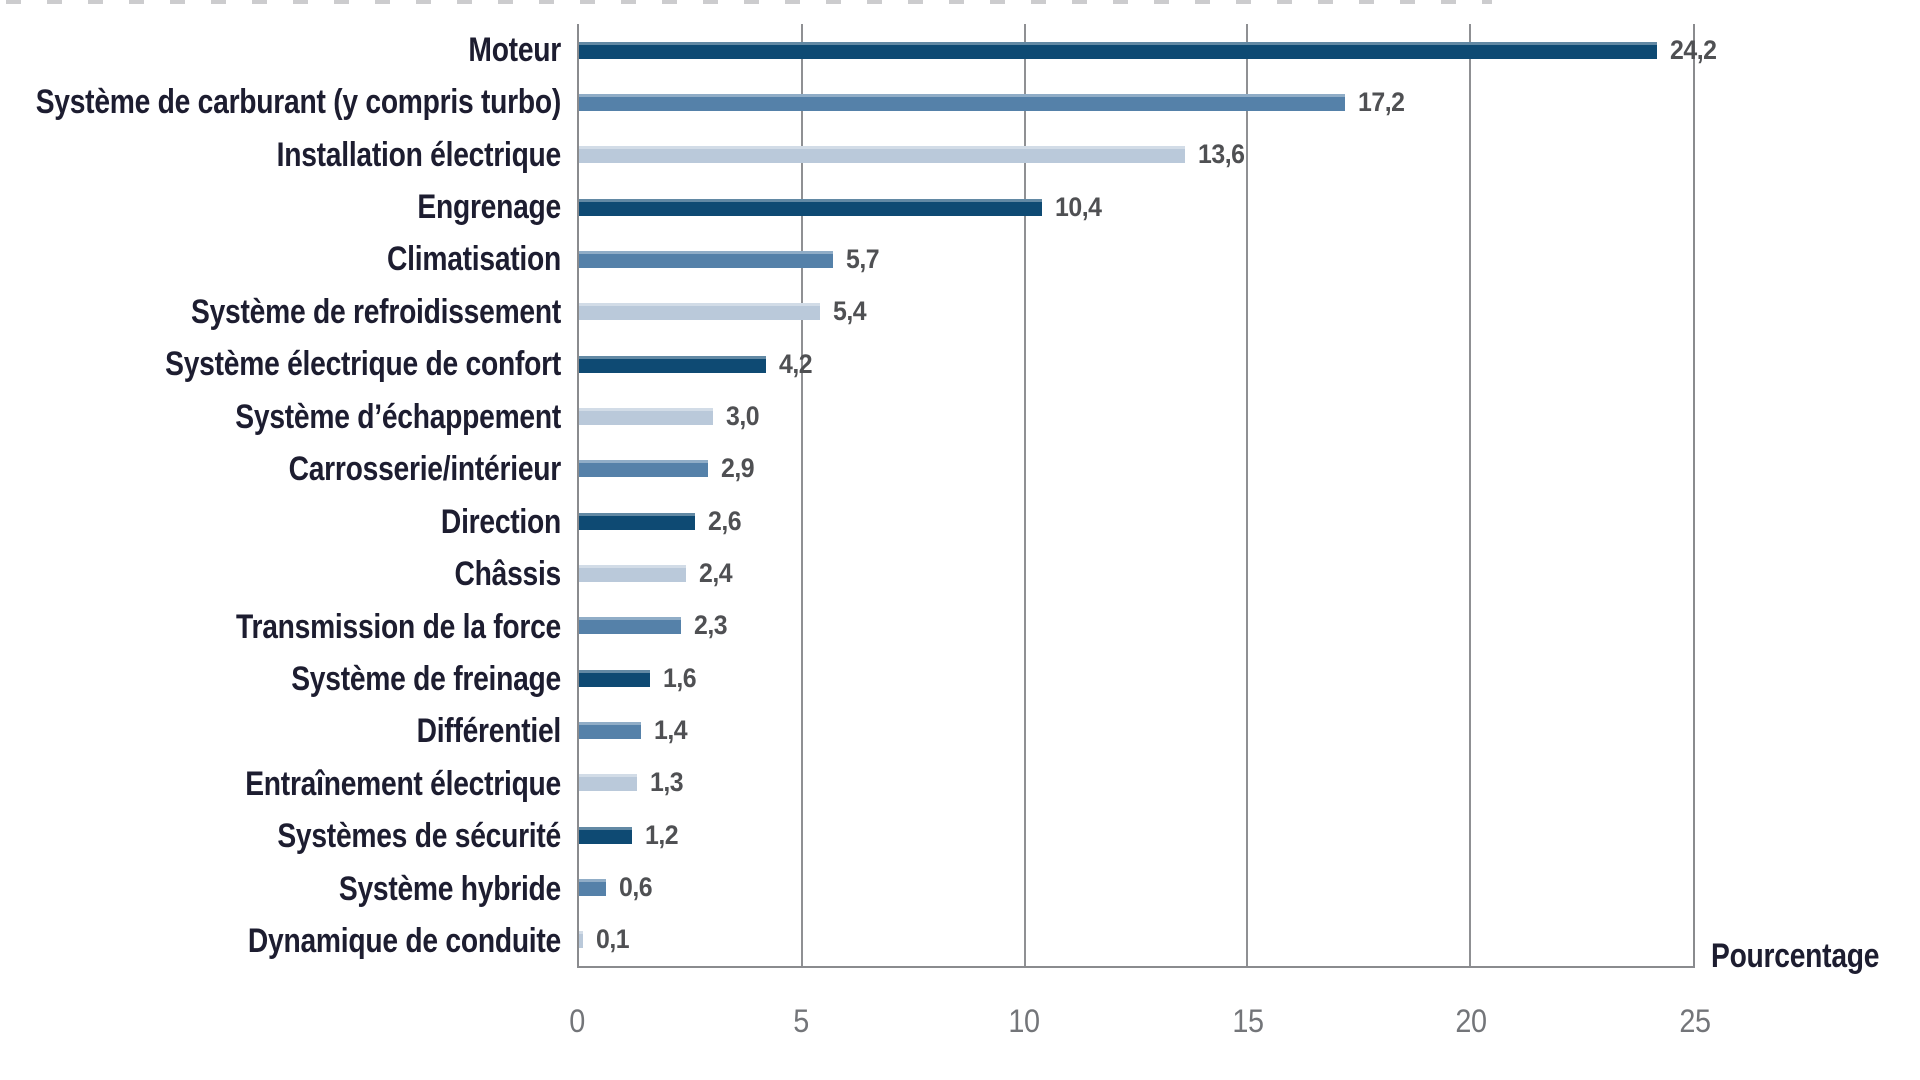 This screenshot has height=1080, width=1920. Describe the element at coordinates (742, 415) in the screenshot. I see `value-label: 3,0` at that location.